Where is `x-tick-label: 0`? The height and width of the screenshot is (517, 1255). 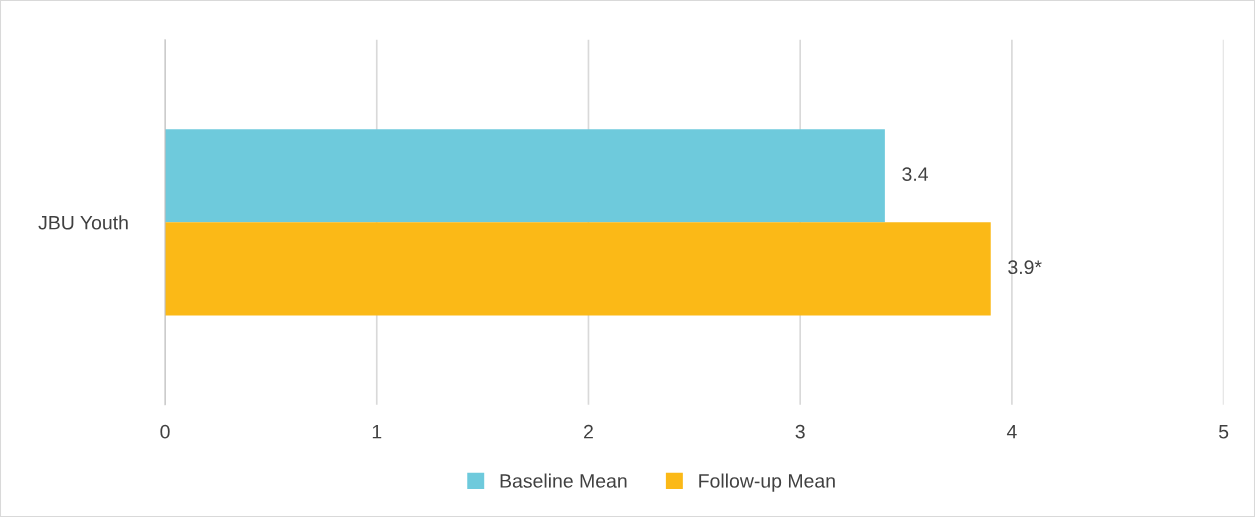 x-tick-label: 0 is located at coordinates (165, 431).